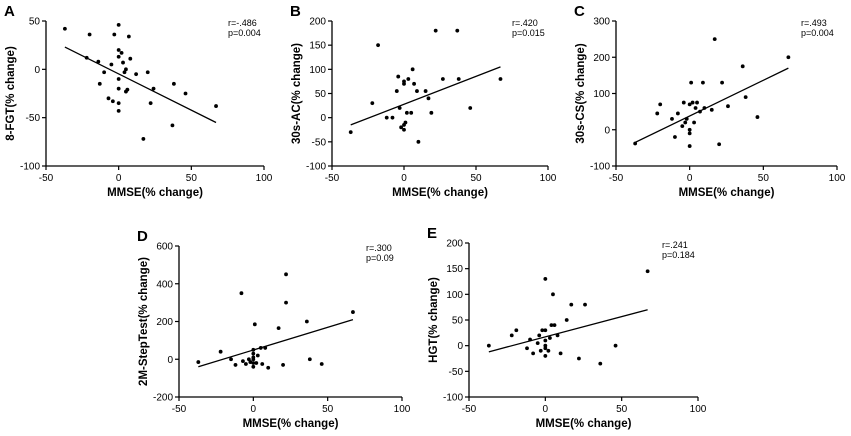 This screenshot has height=436, width=851. I want to click on panel-letter-b: B, so click(295, 11).